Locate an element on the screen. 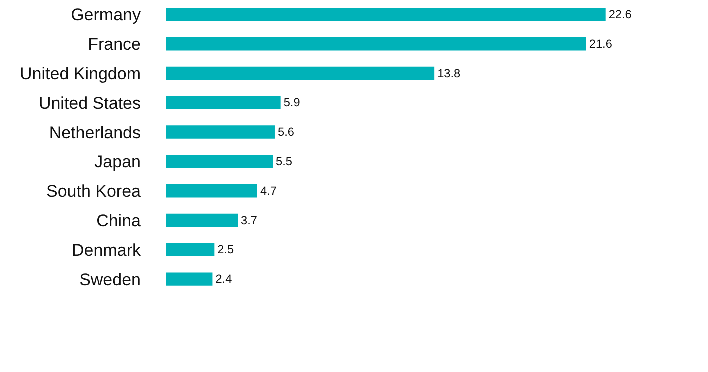 The height and width of the screenshot is (372, 708). data-label: 13.8 is located at coordinates (450, 73).